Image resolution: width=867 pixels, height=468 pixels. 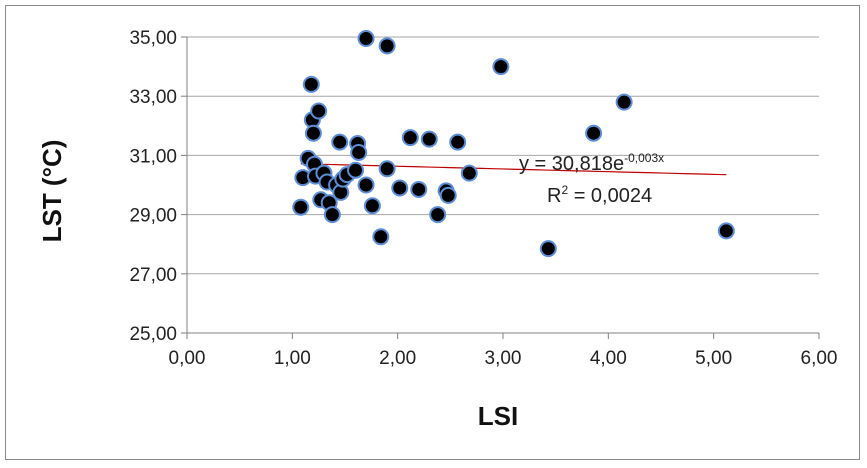 I want to click on trendline-group, so click(x=513, y=169).